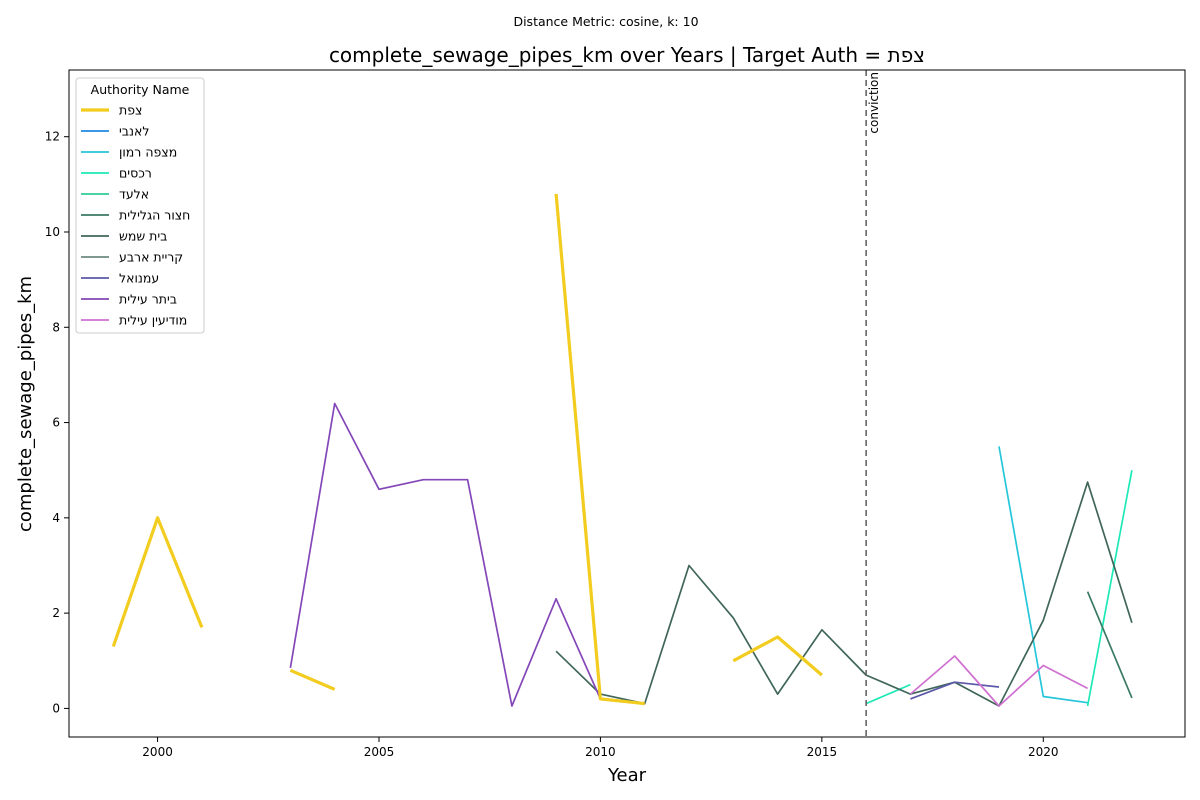 Image resolution: width=1200 pixels, height=800 pixels. I want to click on legend-label: צפת, so click(130, 110).